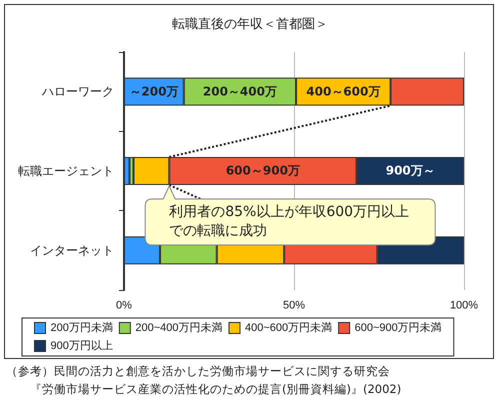 Image resolution: width=500 pixels, height=420 pixels. I want to click on annotation: 900万～, so click(410, 171).